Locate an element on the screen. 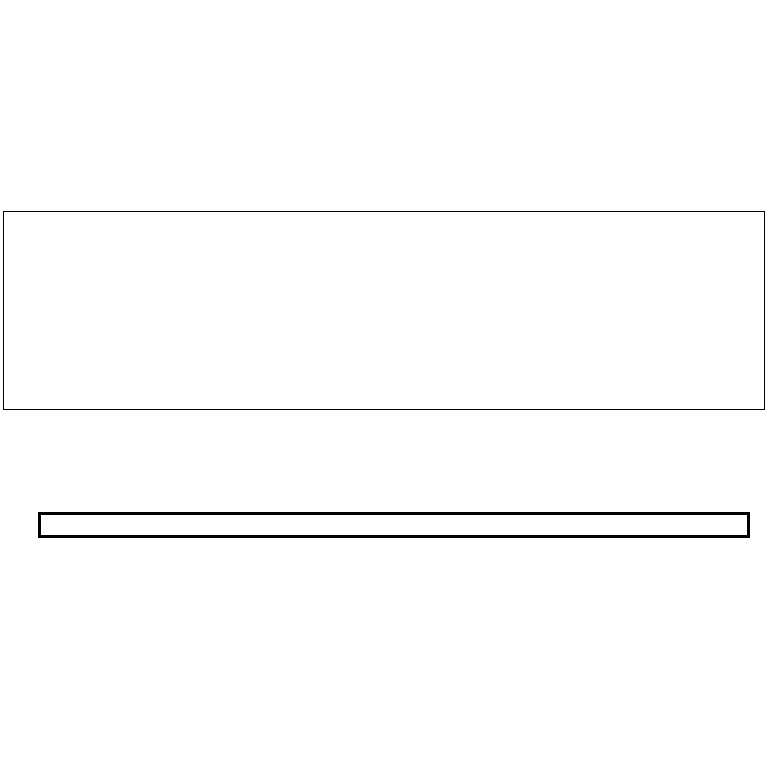 Image resolution: width=768 pixels, height=768 pixels. end-time-group is located at coordinates (405, 15).